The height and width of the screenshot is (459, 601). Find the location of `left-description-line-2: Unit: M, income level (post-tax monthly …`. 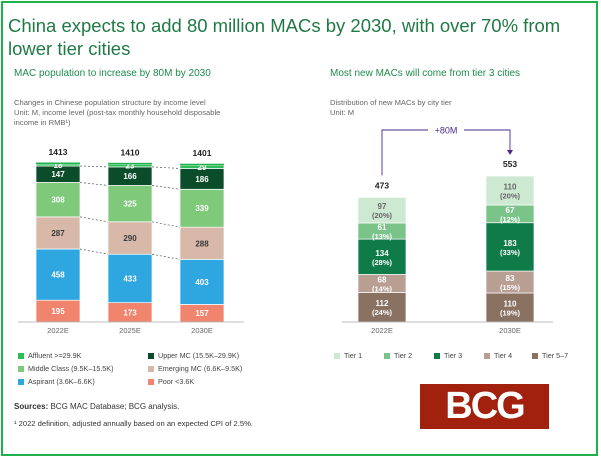

left-description-line-2: Unit: M, income level (post-tax monthly … is located at coordinates (117, 112).